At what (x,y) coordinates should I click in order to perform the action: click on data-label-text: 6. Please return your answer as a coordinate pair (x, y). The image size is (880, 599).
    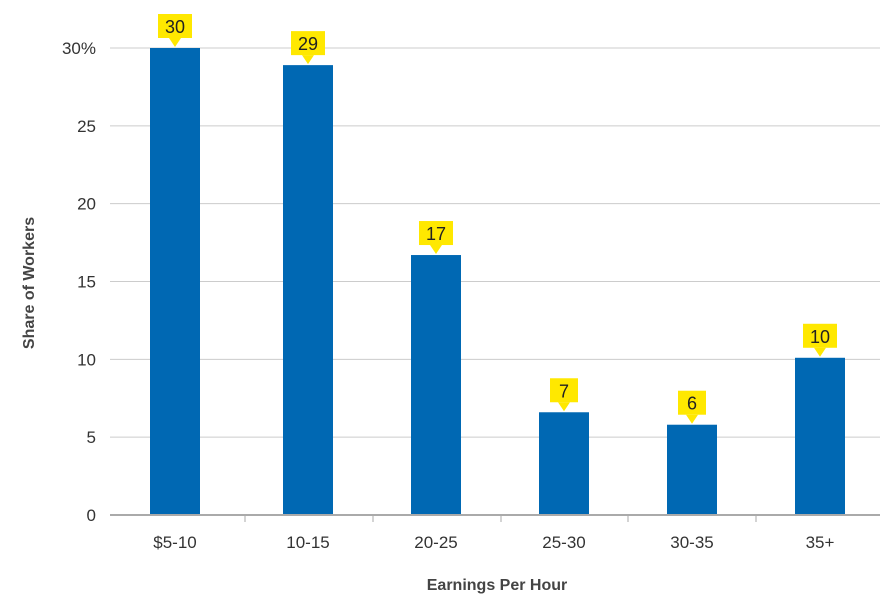
    Looking at the image, I should click on (692, 404).